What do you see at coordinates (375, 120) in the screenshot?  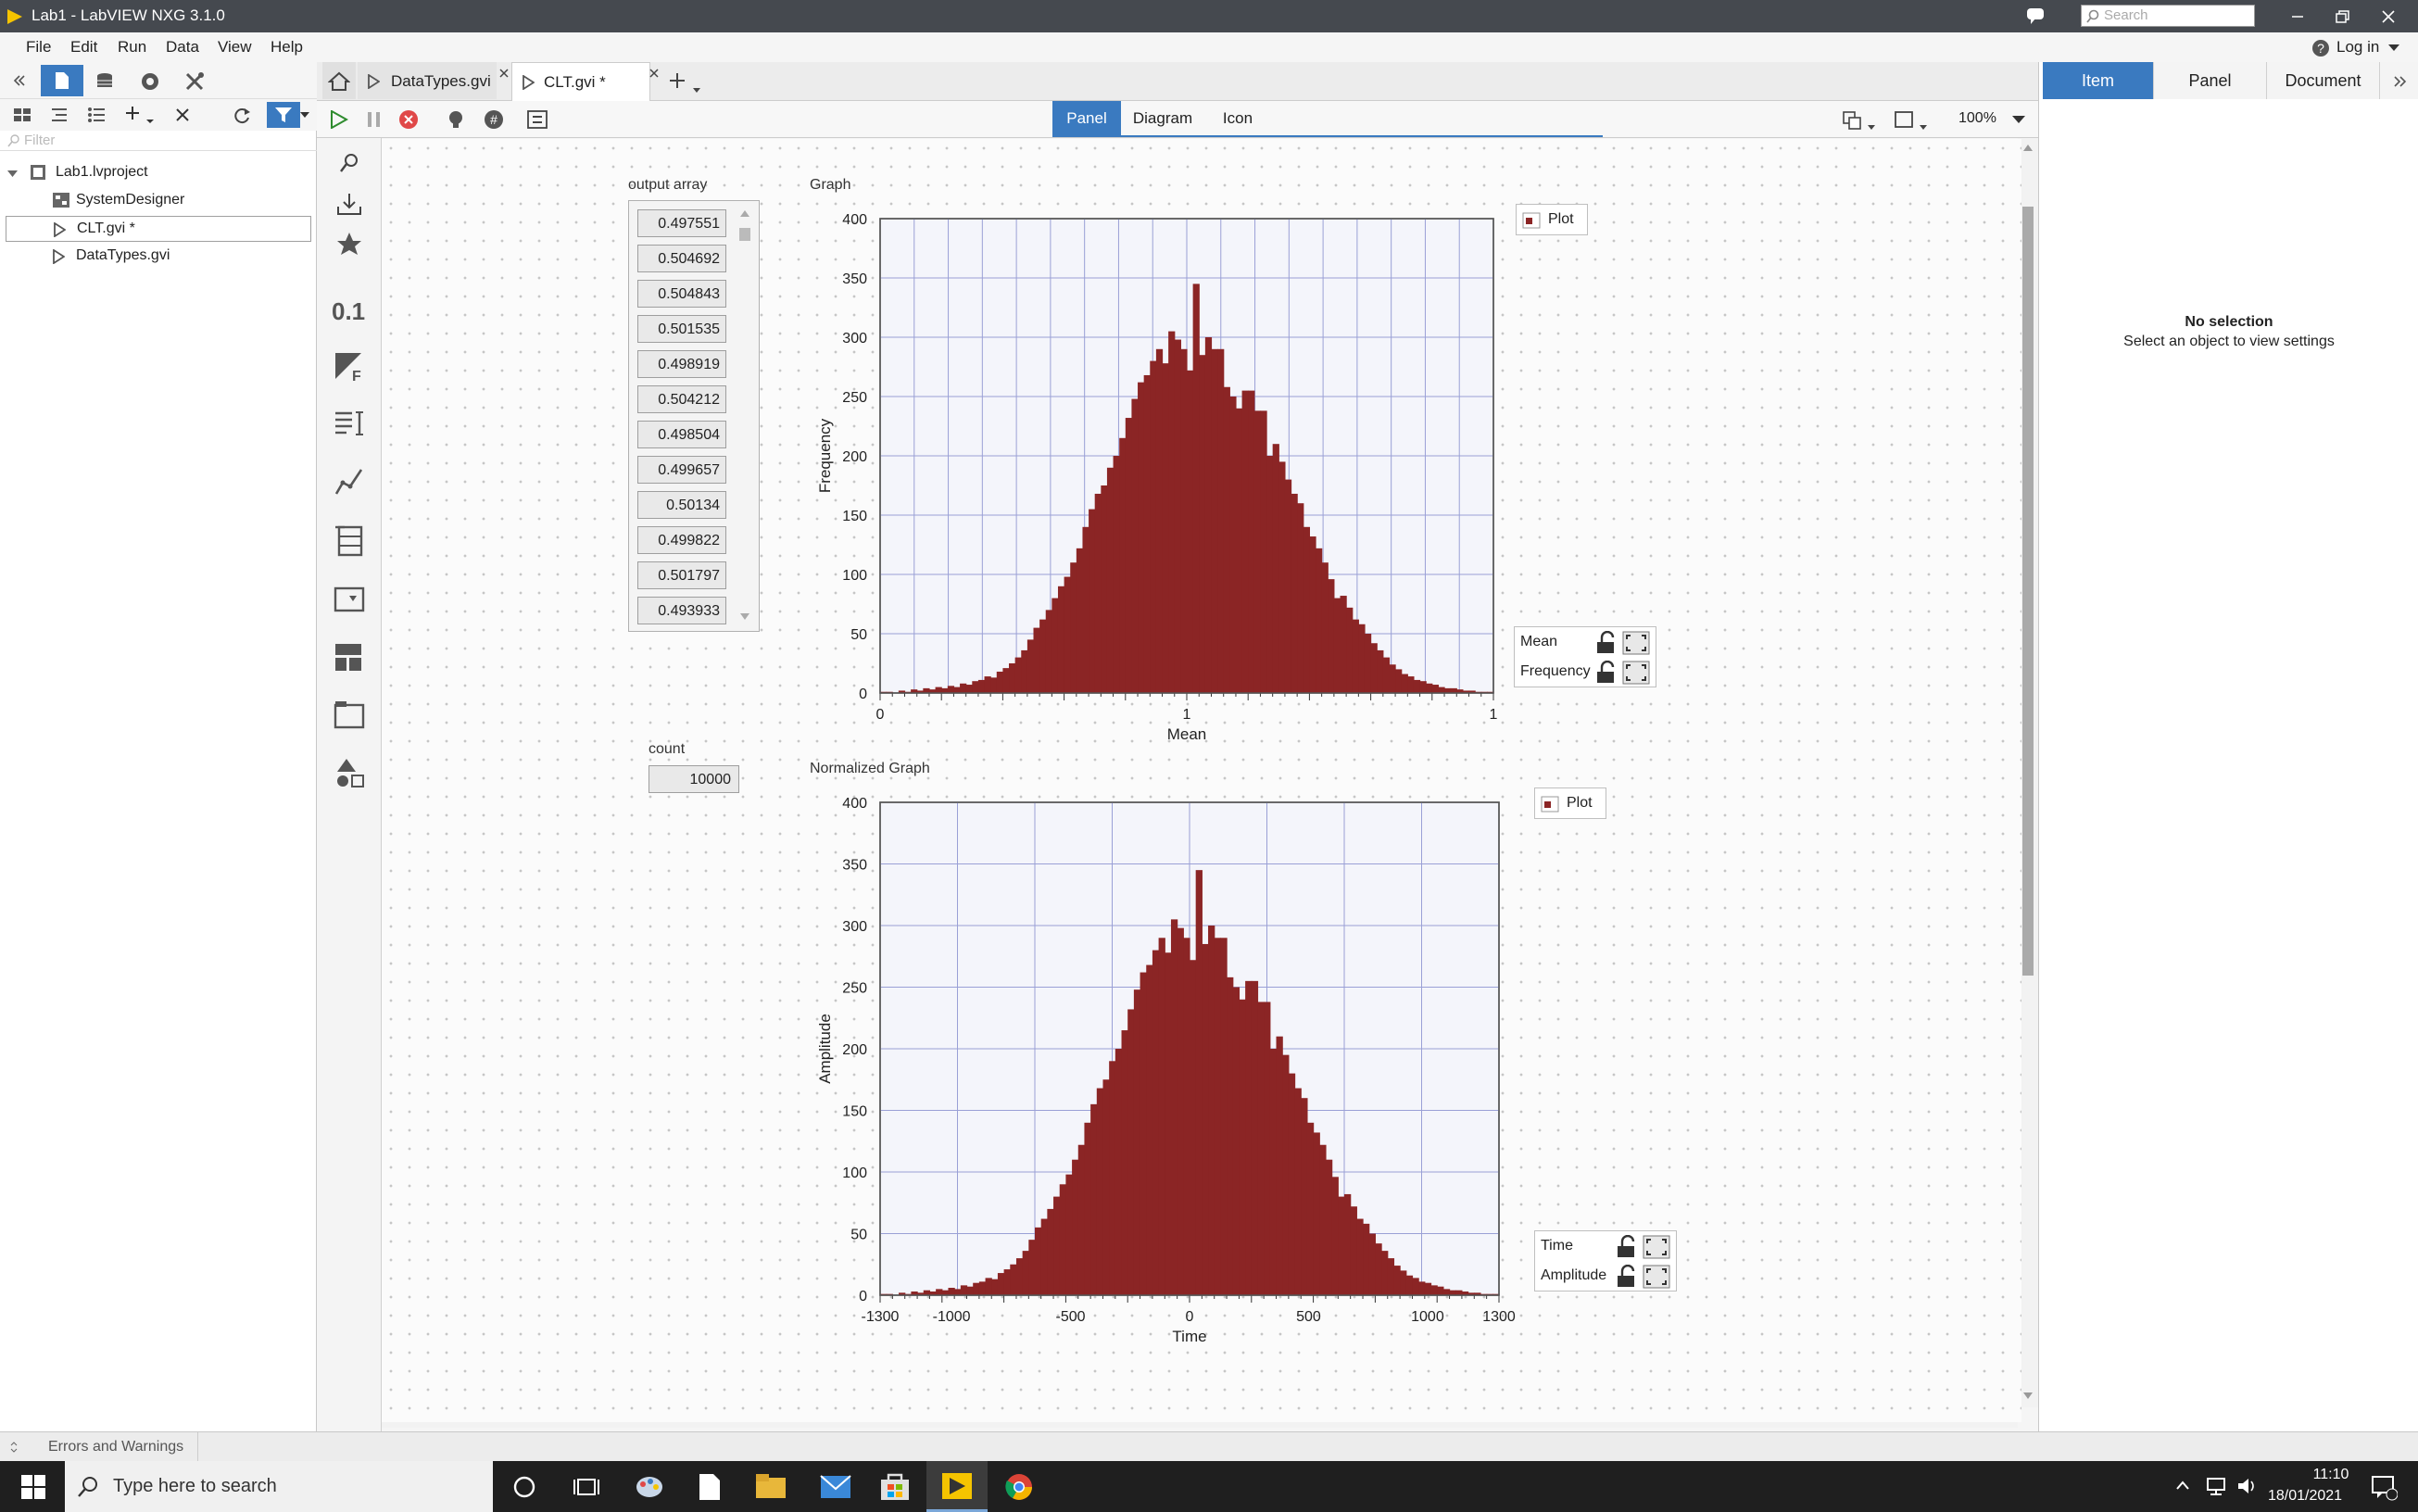 I see `pause-icon` at bounding box center [375, 120].